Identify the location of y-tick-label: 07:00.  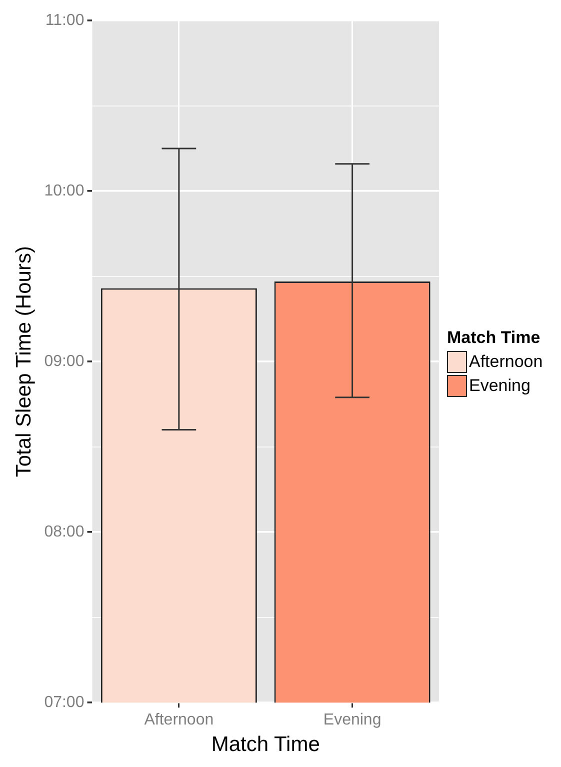
(64, 703).